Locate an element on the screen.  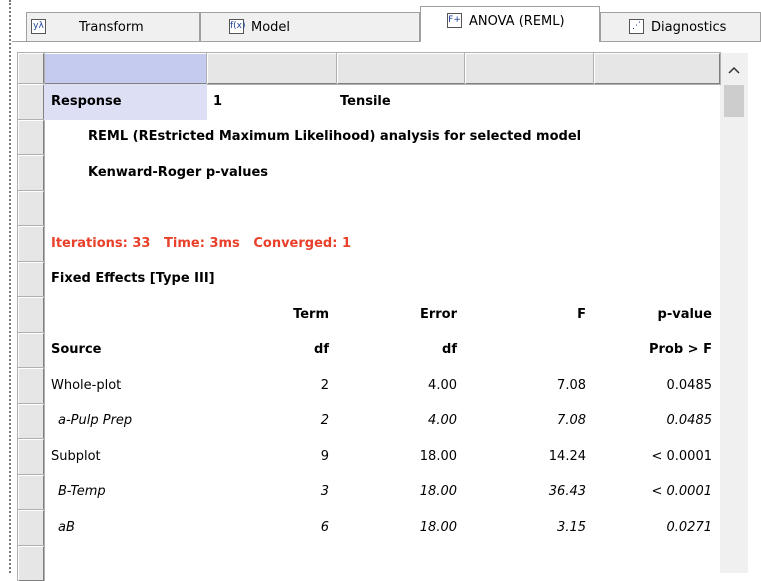
tab: yλ Transform is located at coordinates (113, 26).